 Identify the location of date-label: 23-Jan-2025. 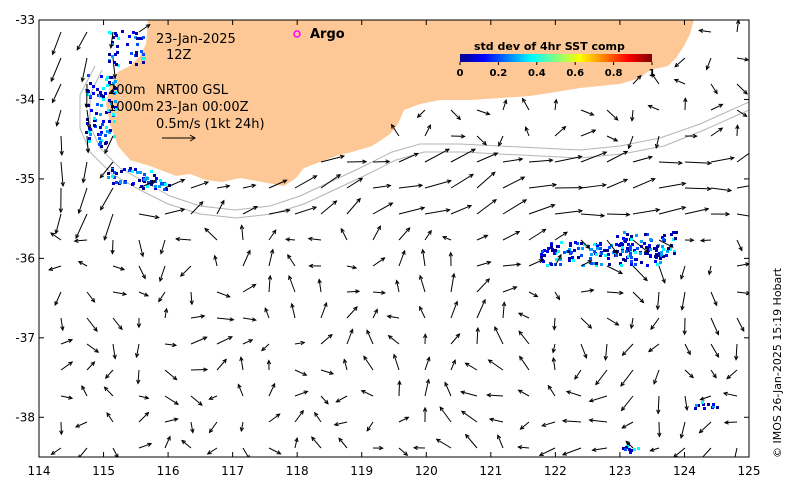
(196, 39).